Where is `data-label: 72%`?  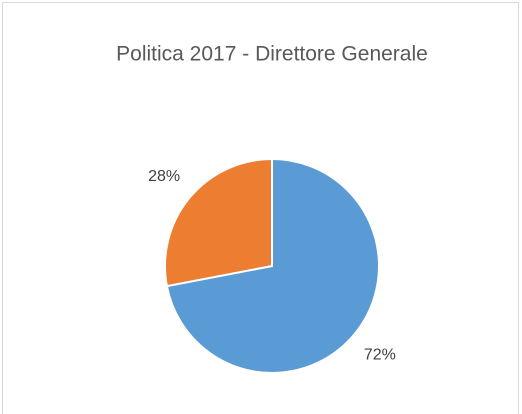
data-label: 72% is located at coordinates (380, 354).